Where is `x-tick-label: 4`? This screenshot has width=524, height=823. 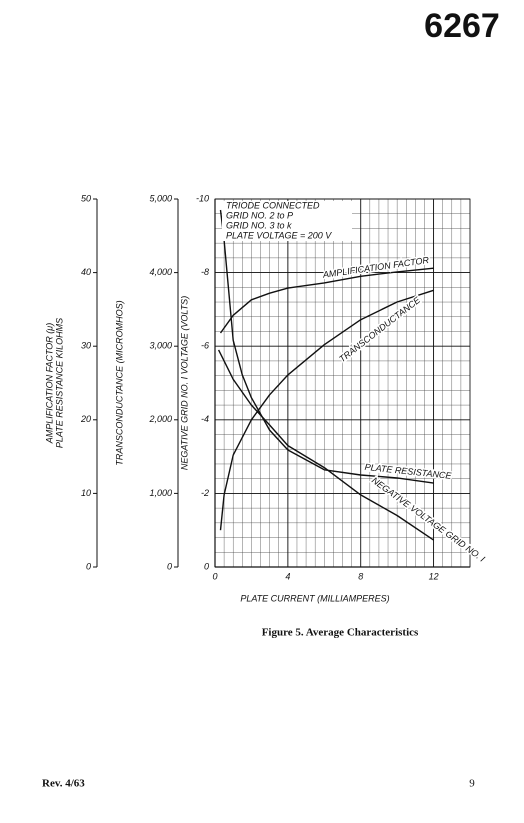
x-tick-label: 4 is located at coordinates (287, 576).